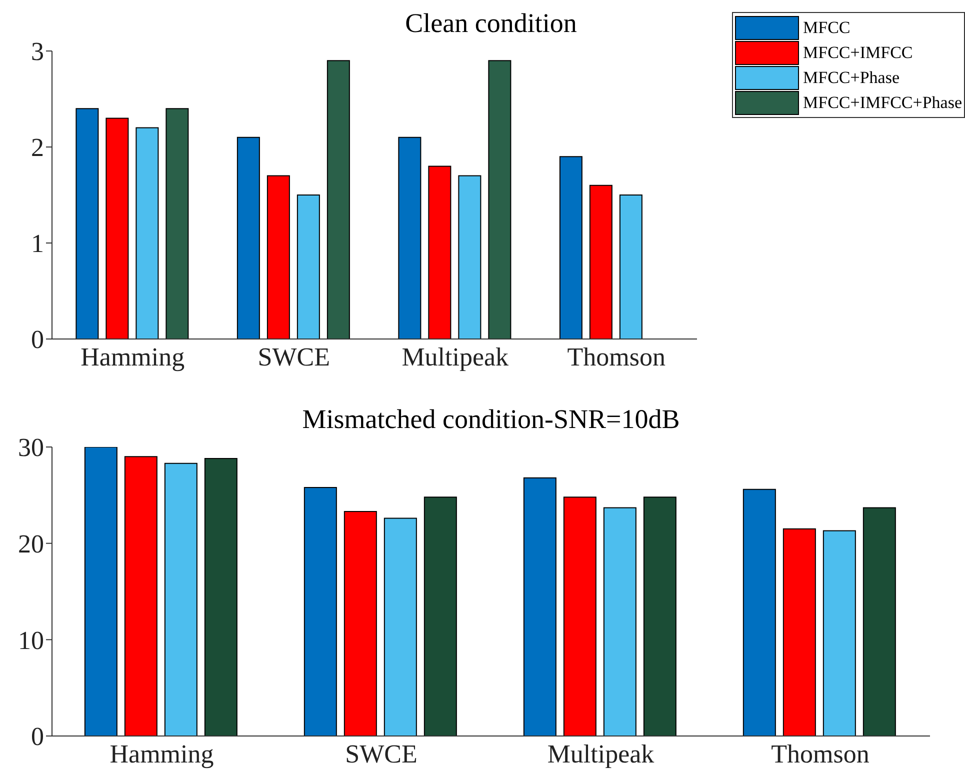 The width and height of the screenshot is (965, 775). I want to click on legend-label: MFCC, so click(826, 28).